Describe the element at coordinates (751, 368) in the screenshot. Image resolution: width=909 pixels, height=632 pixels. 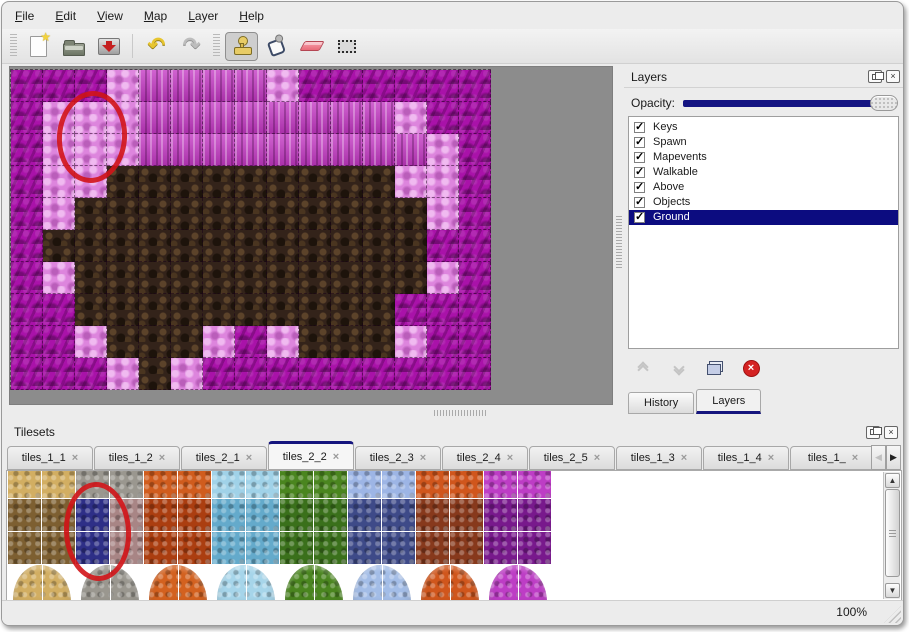
I see `delete-layer-button: ×` at that location.